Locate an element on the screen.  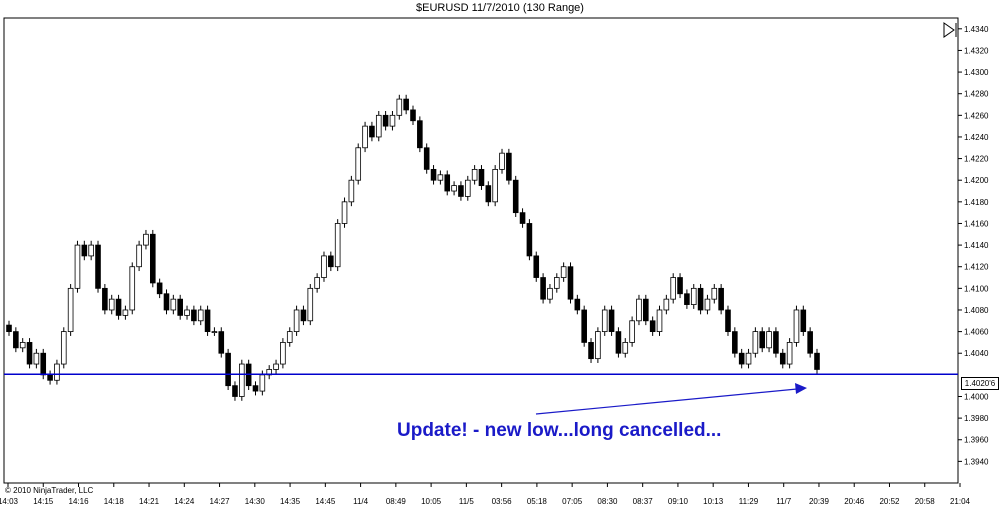
y-tick-label: 1.4320 is located at coordinates (976, 50).